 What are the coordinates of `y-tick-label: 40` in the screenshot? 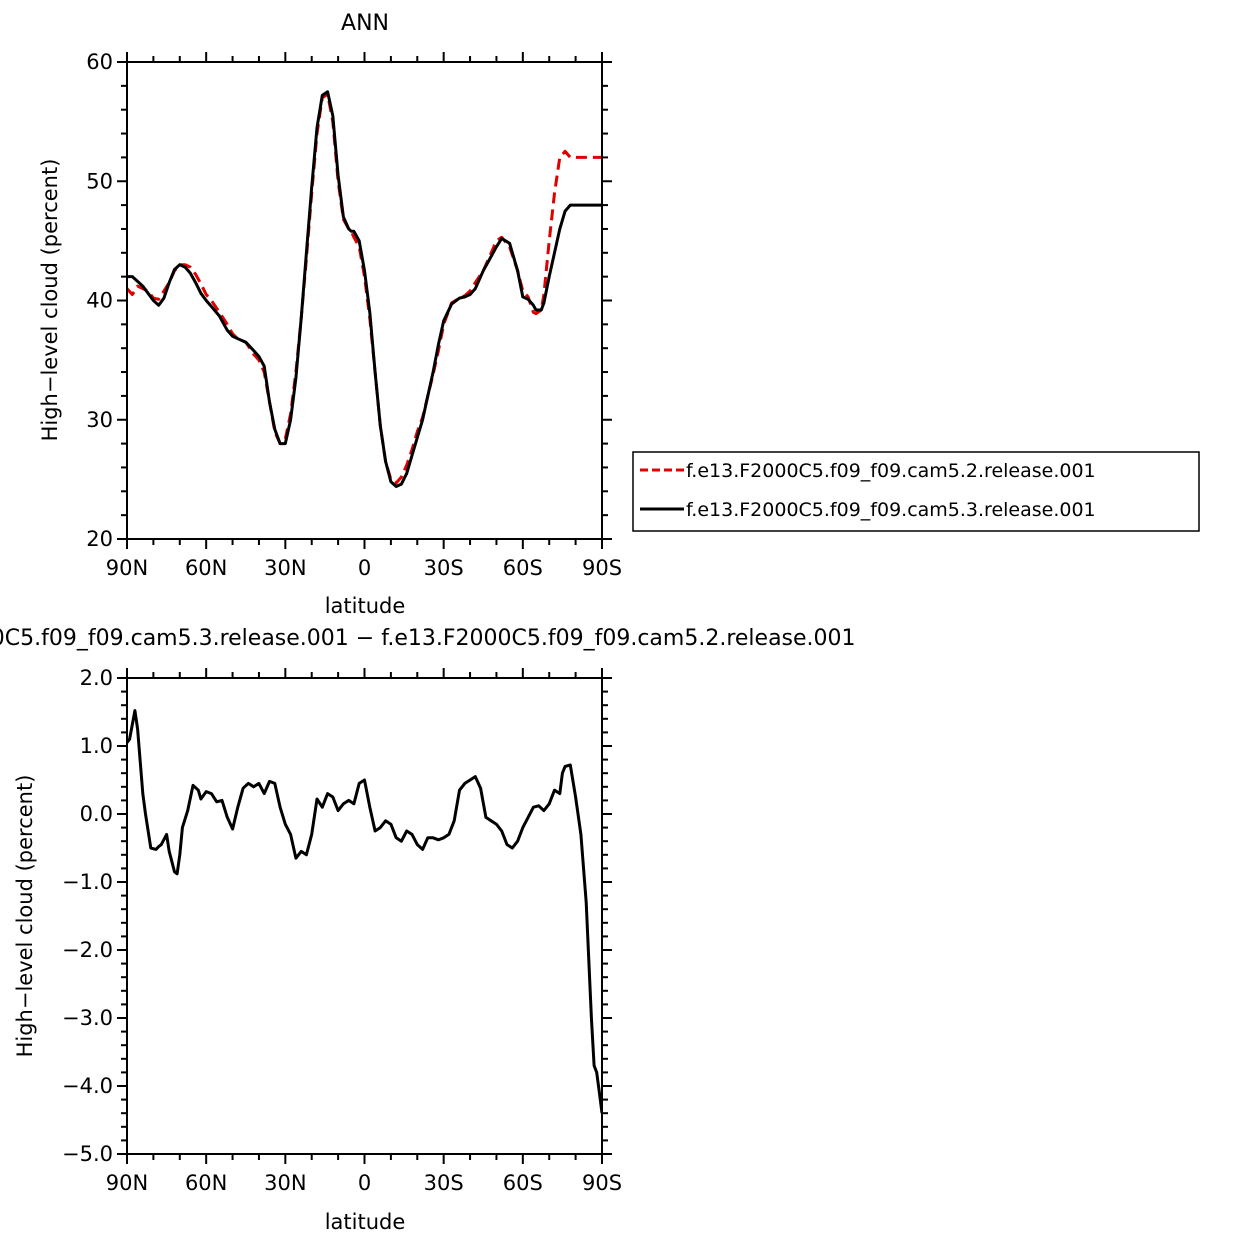 It's located at (99, 301).